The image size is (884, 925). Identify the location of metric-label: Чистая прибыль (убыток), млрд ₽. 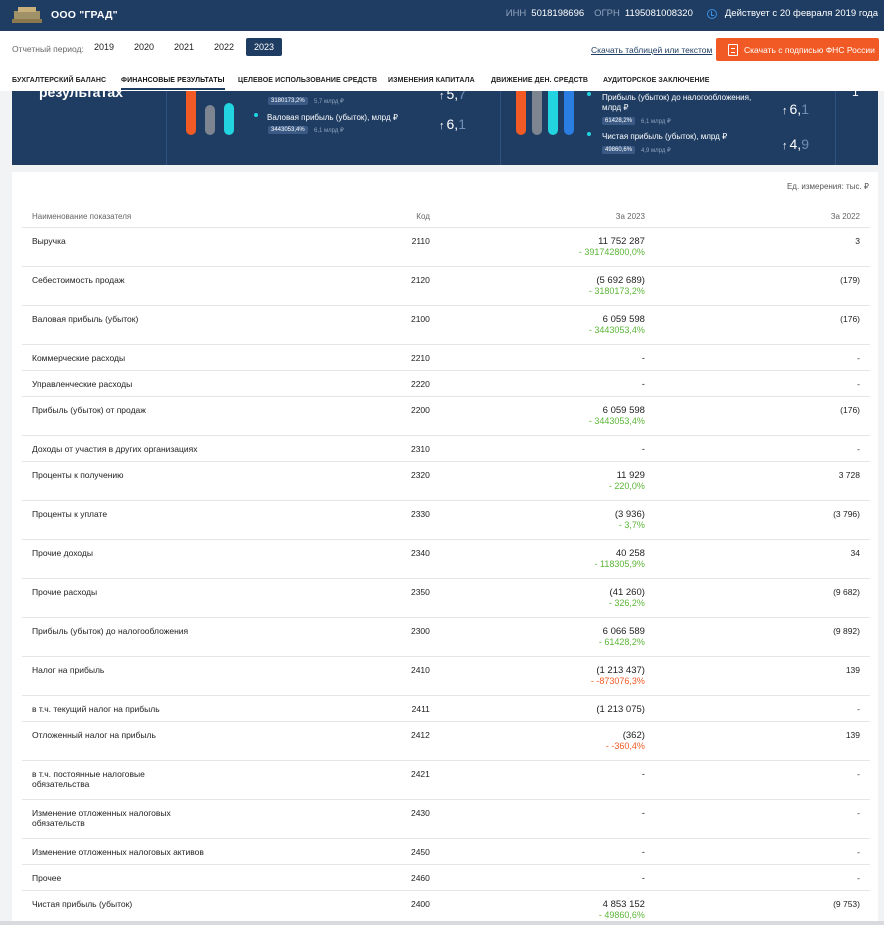
(665, 136).